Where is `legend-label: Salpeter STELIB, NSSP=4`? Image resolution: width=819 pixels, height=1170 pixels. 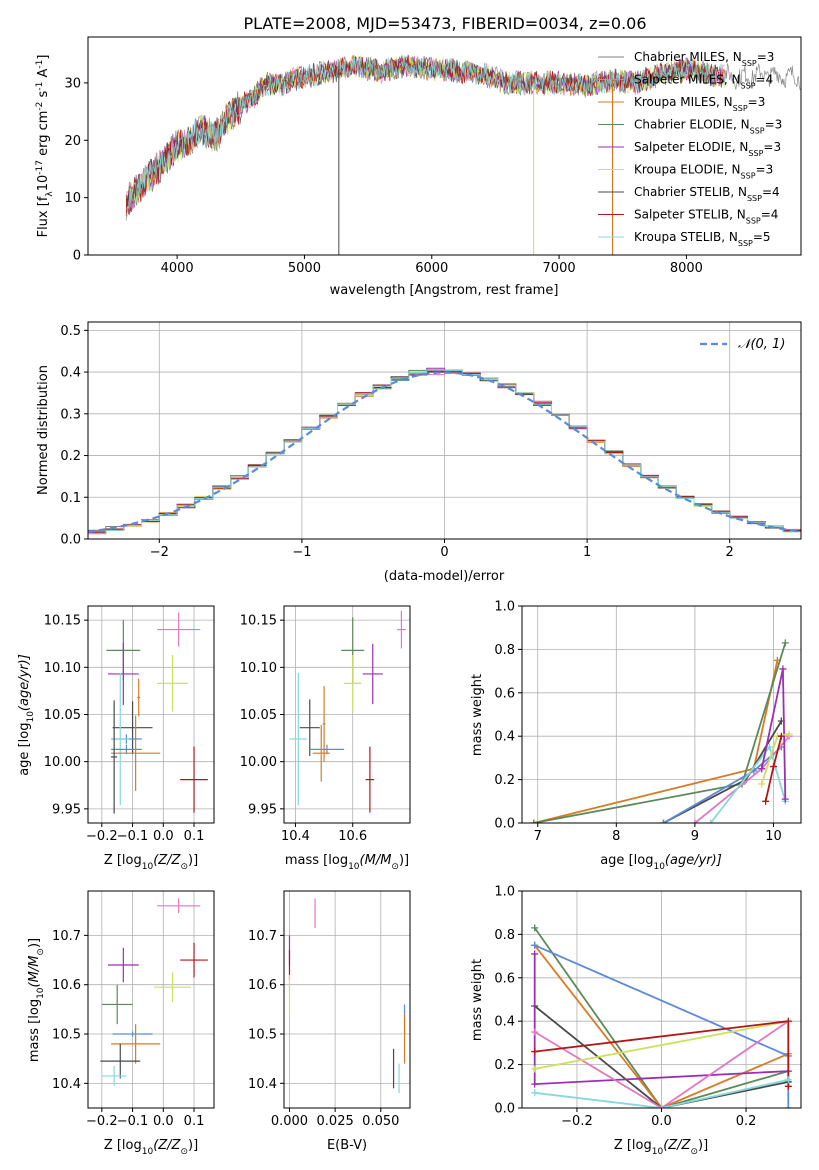
legend-label: Salpeter STELIB, NSSP=4 is located at coordinates (706, 217).